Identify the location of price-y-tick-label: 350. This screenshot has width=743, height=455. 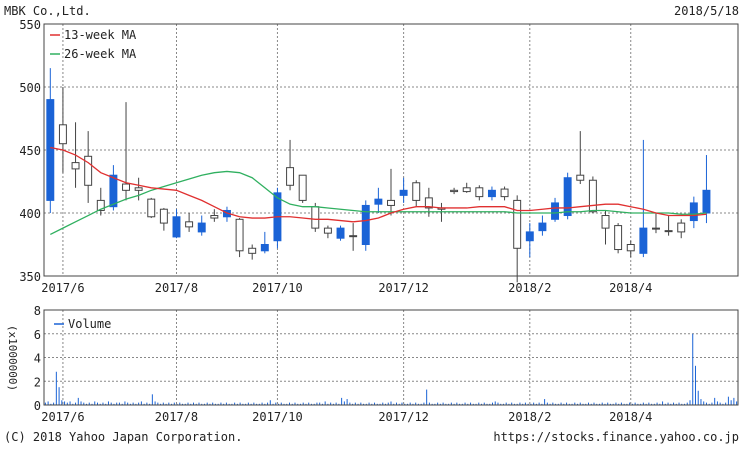
(30, 277).